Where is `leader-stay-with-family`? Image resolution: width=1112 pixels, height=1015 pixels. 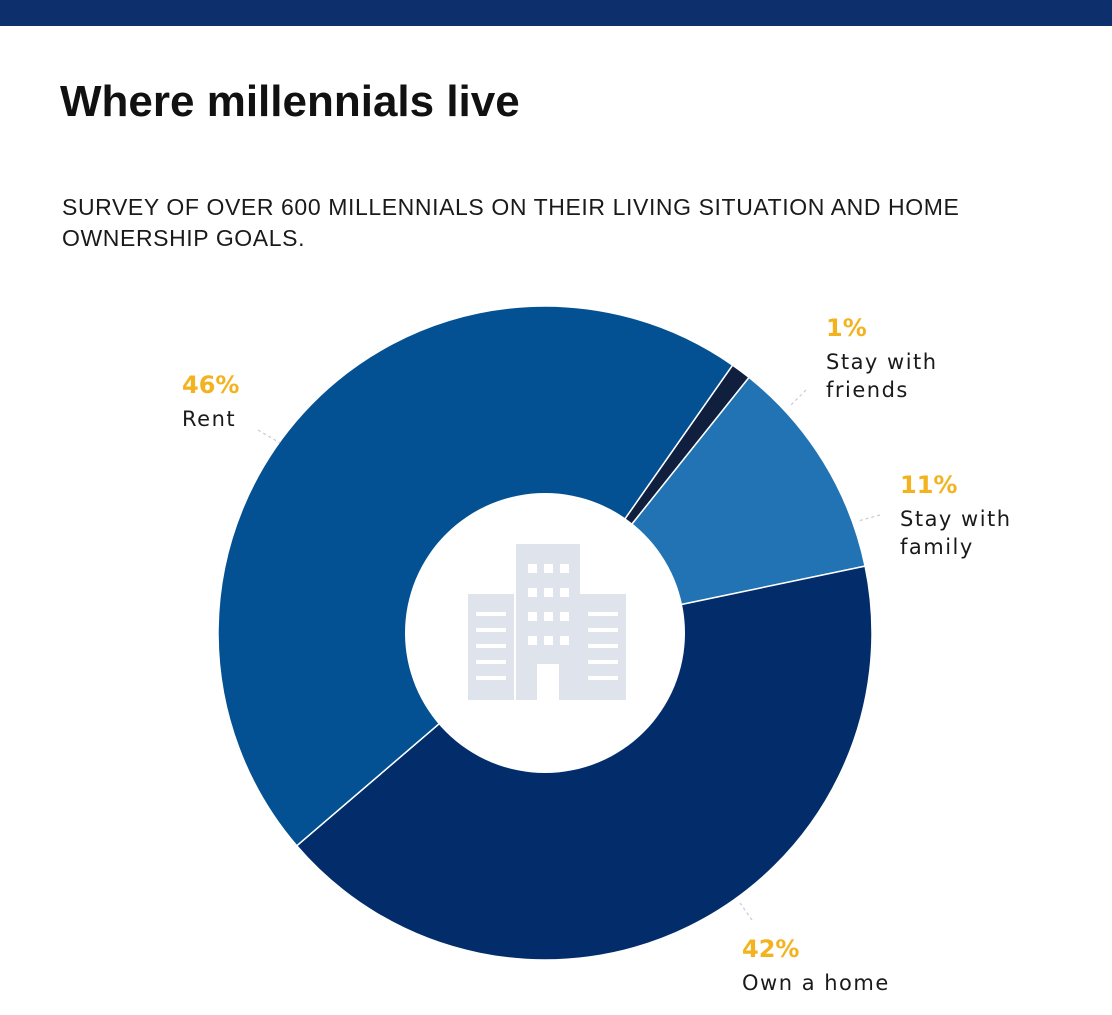
leader-stay-with-family is located at coordinates (869, 518).